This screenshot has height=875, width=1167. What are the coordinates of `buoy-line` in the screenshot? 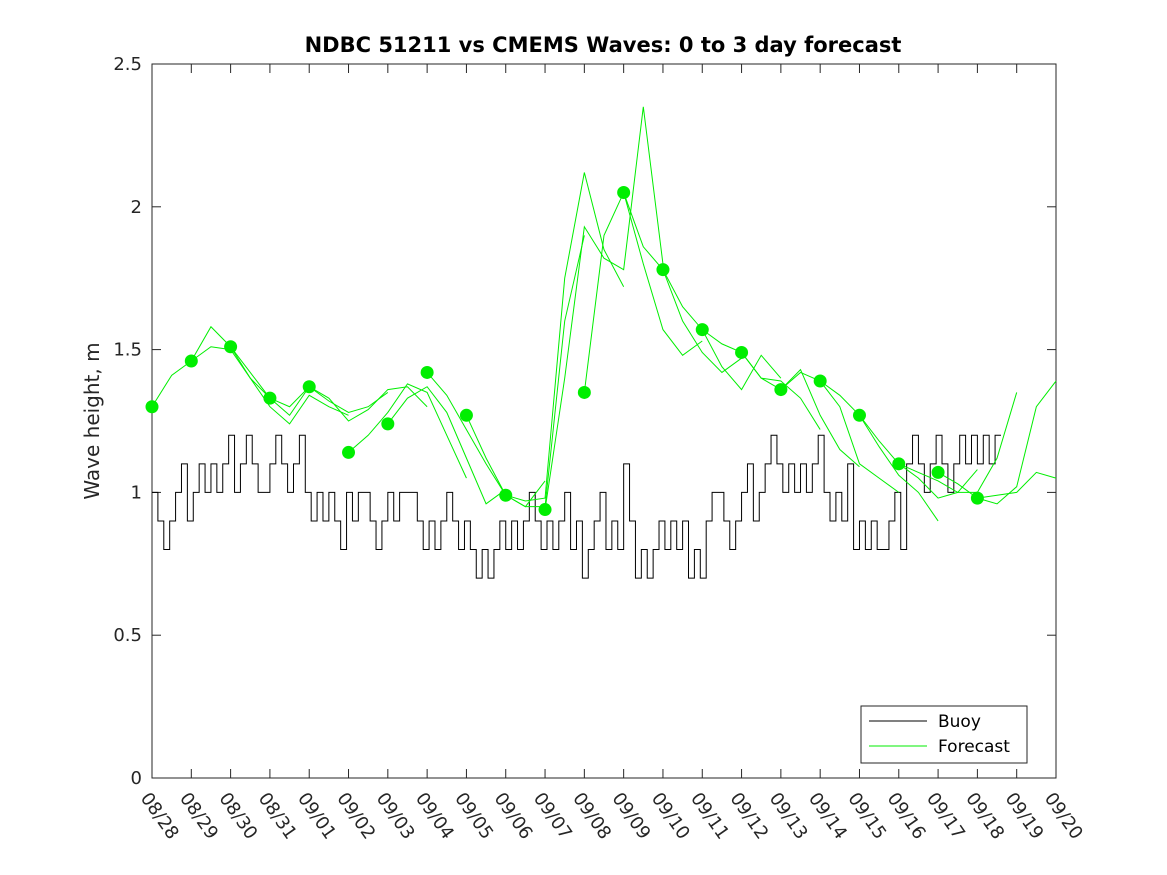 It's located at (576, 506).